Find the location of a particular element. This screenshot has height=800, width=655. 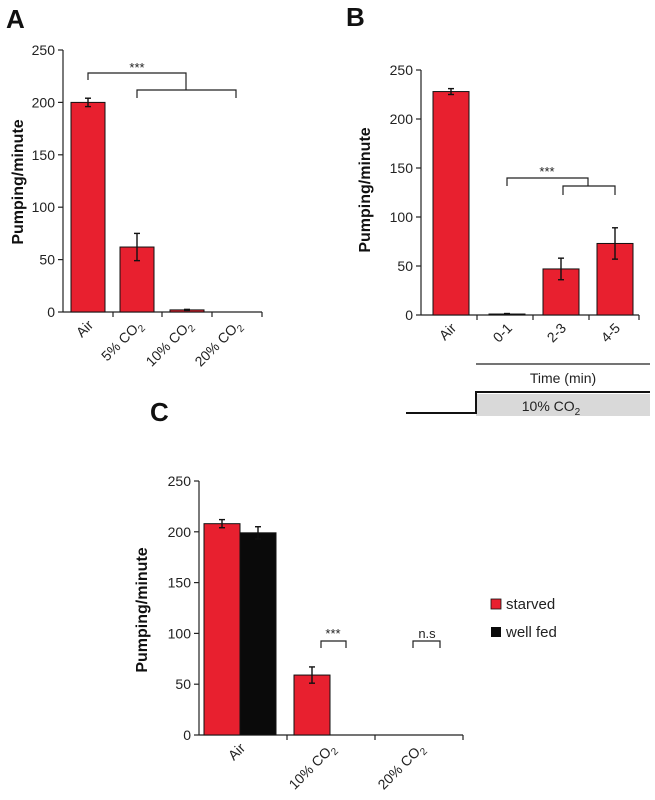

panel-a-significance: *** is located at coordinates (162, 79).